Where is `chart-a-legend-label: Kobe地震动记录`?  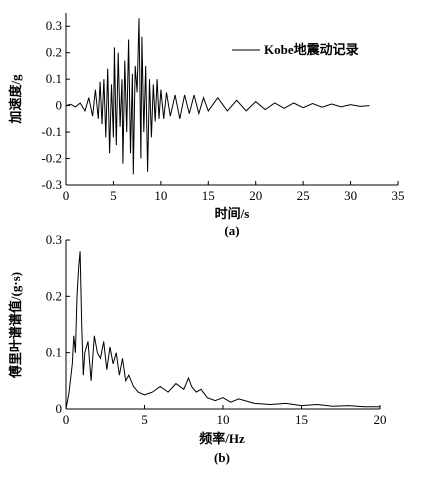
chart-a-legend-label: Kobe地震动记录 is located at coordinates (311, 49).